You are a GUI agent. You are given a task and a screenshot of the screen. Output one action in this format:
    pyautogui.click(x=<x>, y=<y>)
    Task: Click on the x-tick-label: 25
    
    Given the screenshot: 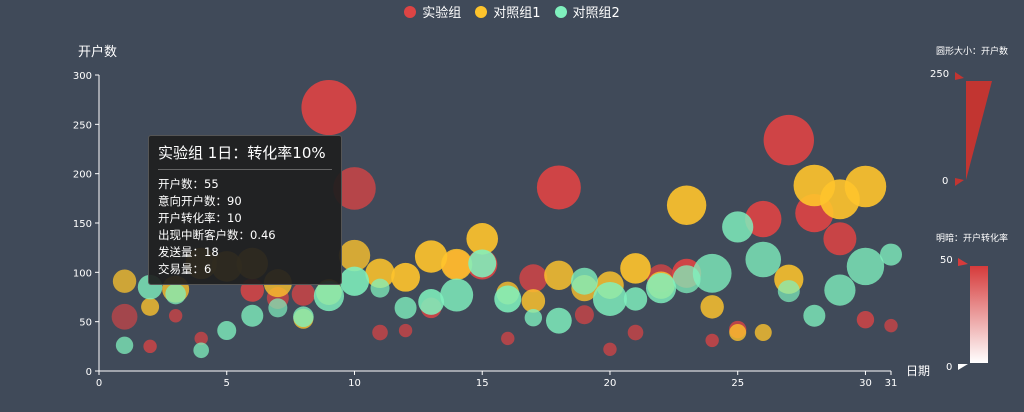 What is the action you would take?
    pyautogui.click(x=737, y=383)
    